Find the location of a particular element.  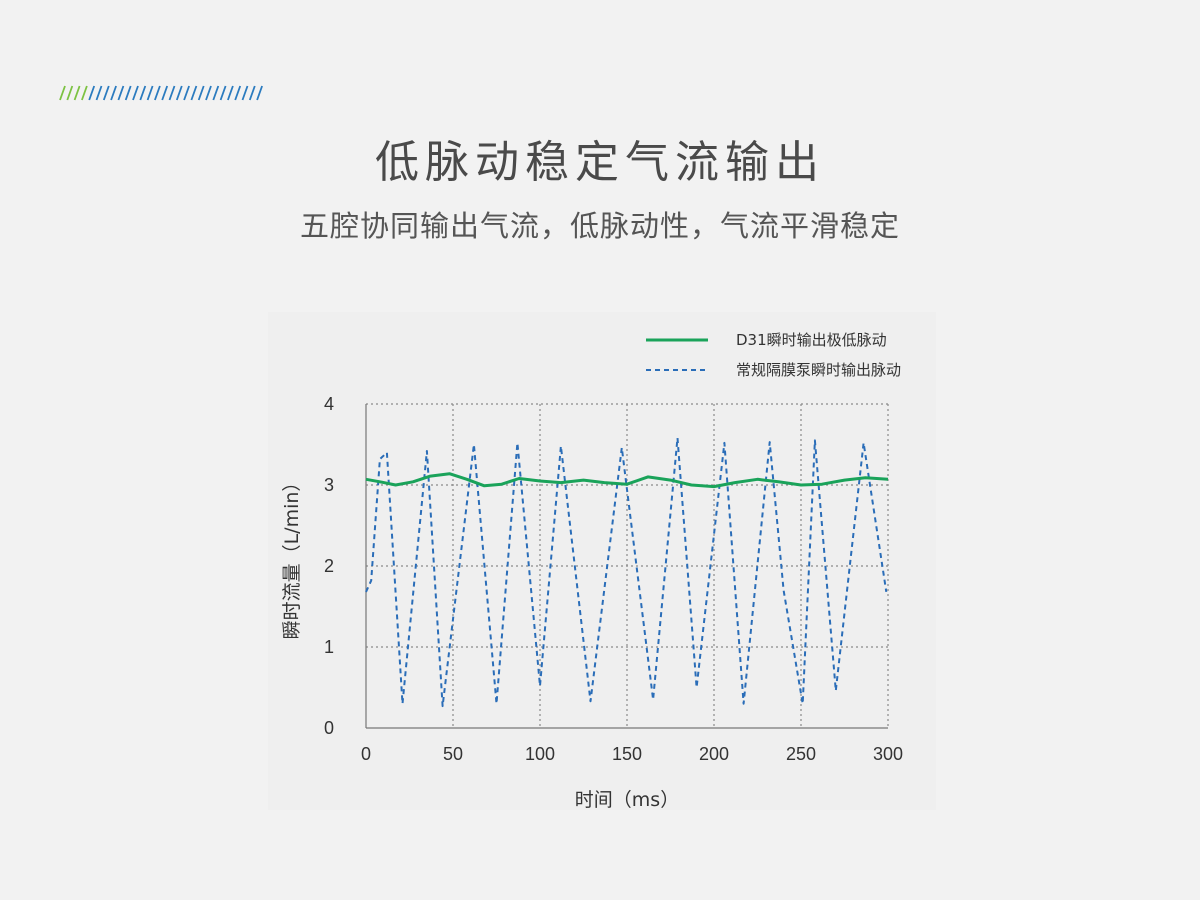

x-axis-label: 时间（ms） is located at coordinates (627, 799).